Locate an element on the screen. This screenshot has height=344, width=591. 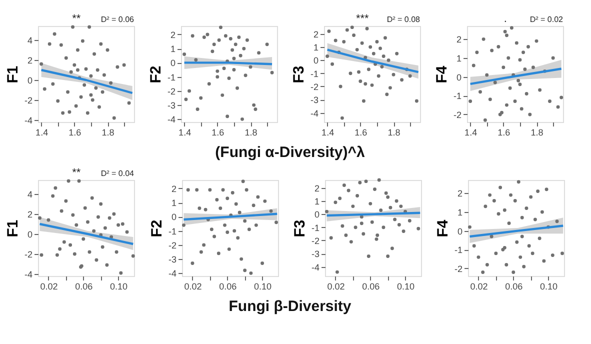
text: (Fungi α-Diversity)^λ is located at coordinates (290, 152).